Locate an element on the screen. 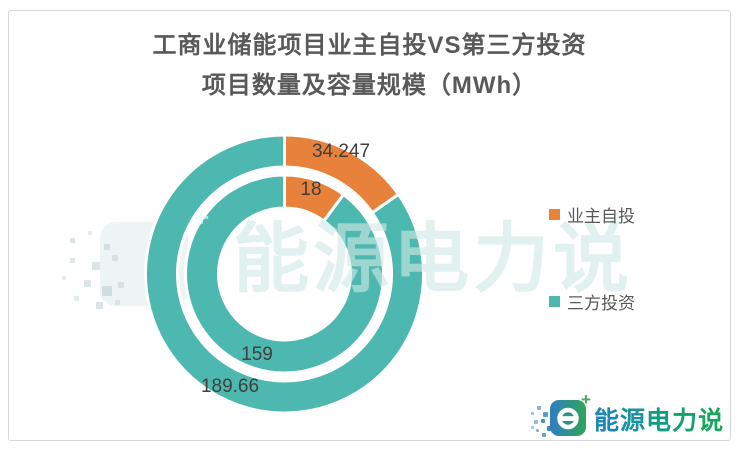 The image size is (739, 450). logo-text-char: 说 is located at coordinates (711, 421).